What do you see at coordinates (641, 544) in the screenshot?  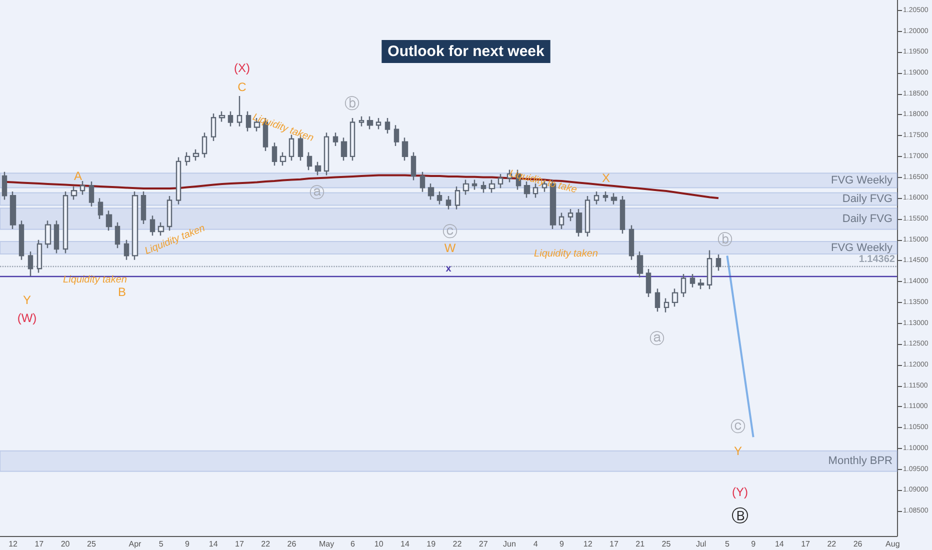 I see `x-tick-label: 21` at bounding box center [641, 544].